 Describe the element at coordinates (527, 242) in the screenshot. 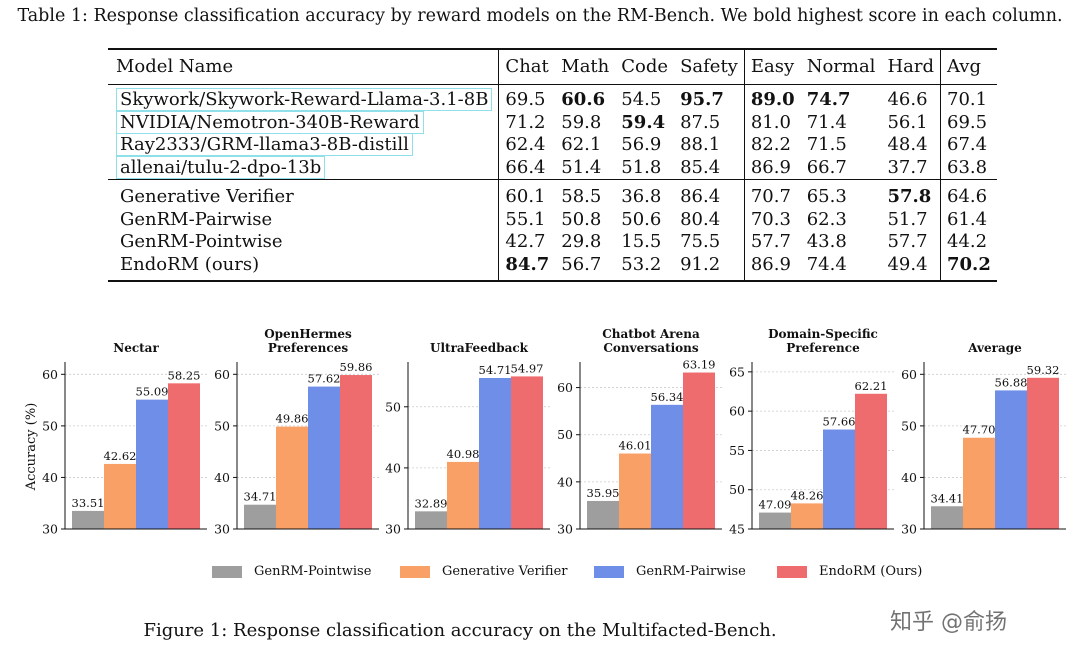

I see `score-cell: 42.7` at that location.